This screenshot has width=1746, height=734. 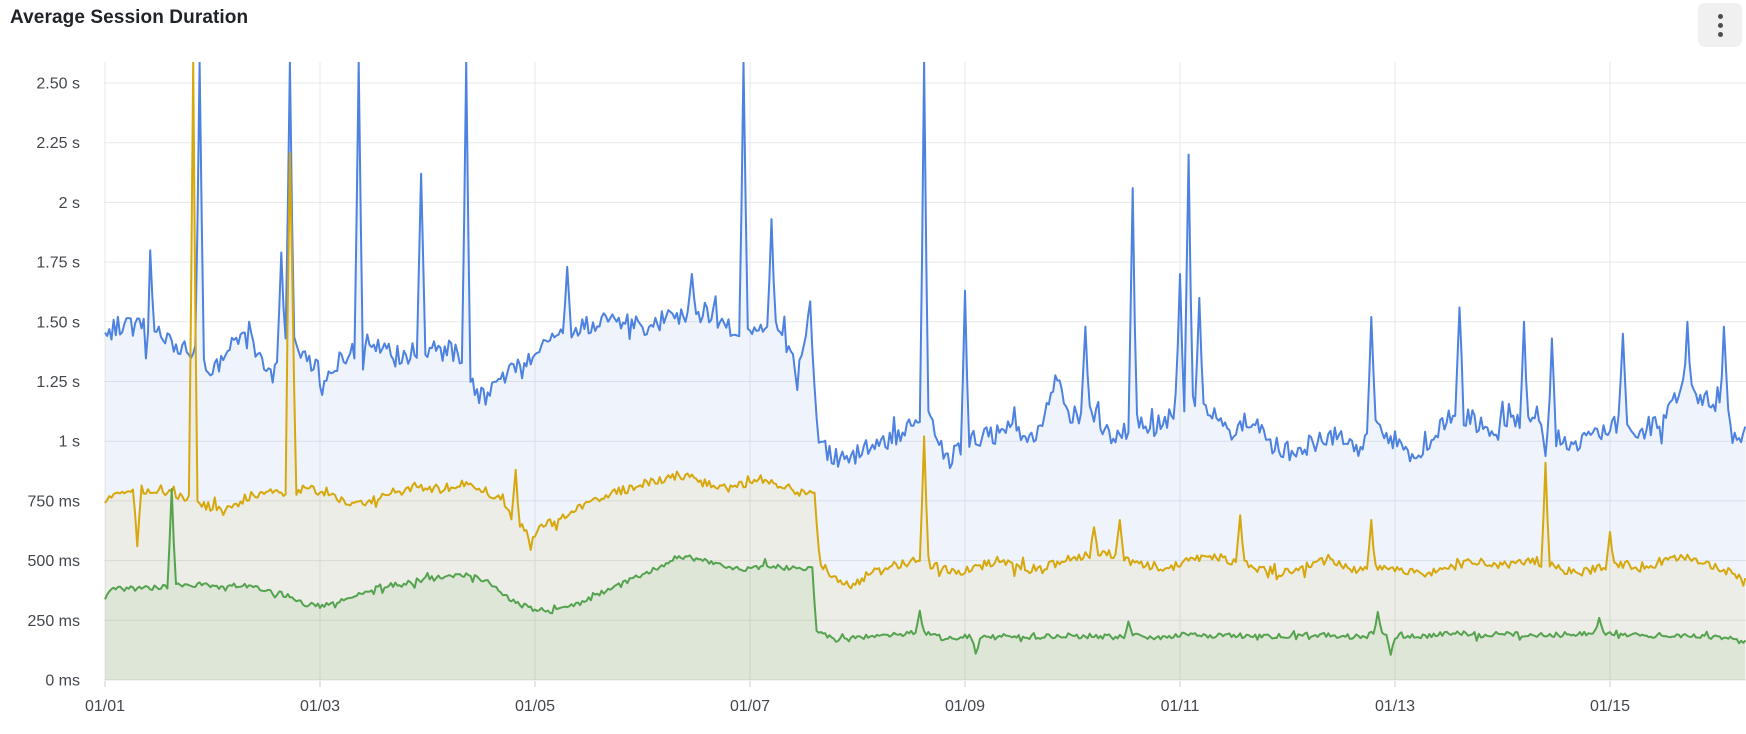 What do you see at coordinates (105, 706) in the screenshot?
I see `x-tick-label: 01/01` at bounding box center [105, 706].